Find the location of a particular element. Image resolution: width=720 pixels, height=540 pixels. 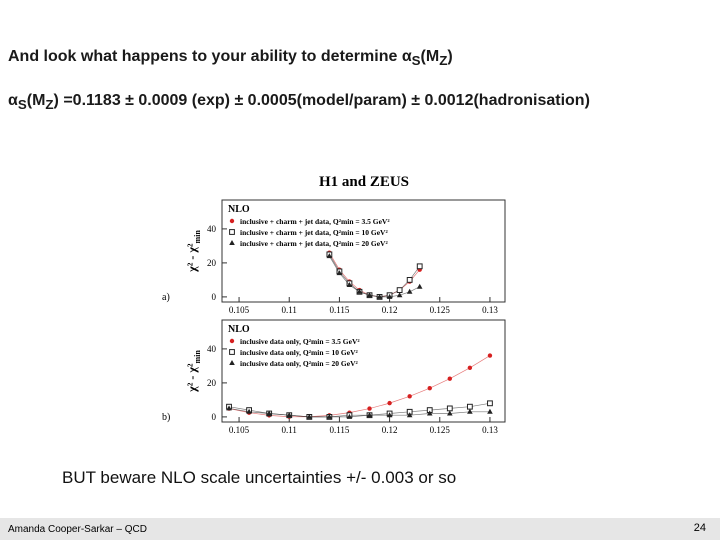

page-number: 24 is located at coordinates (699, 528).